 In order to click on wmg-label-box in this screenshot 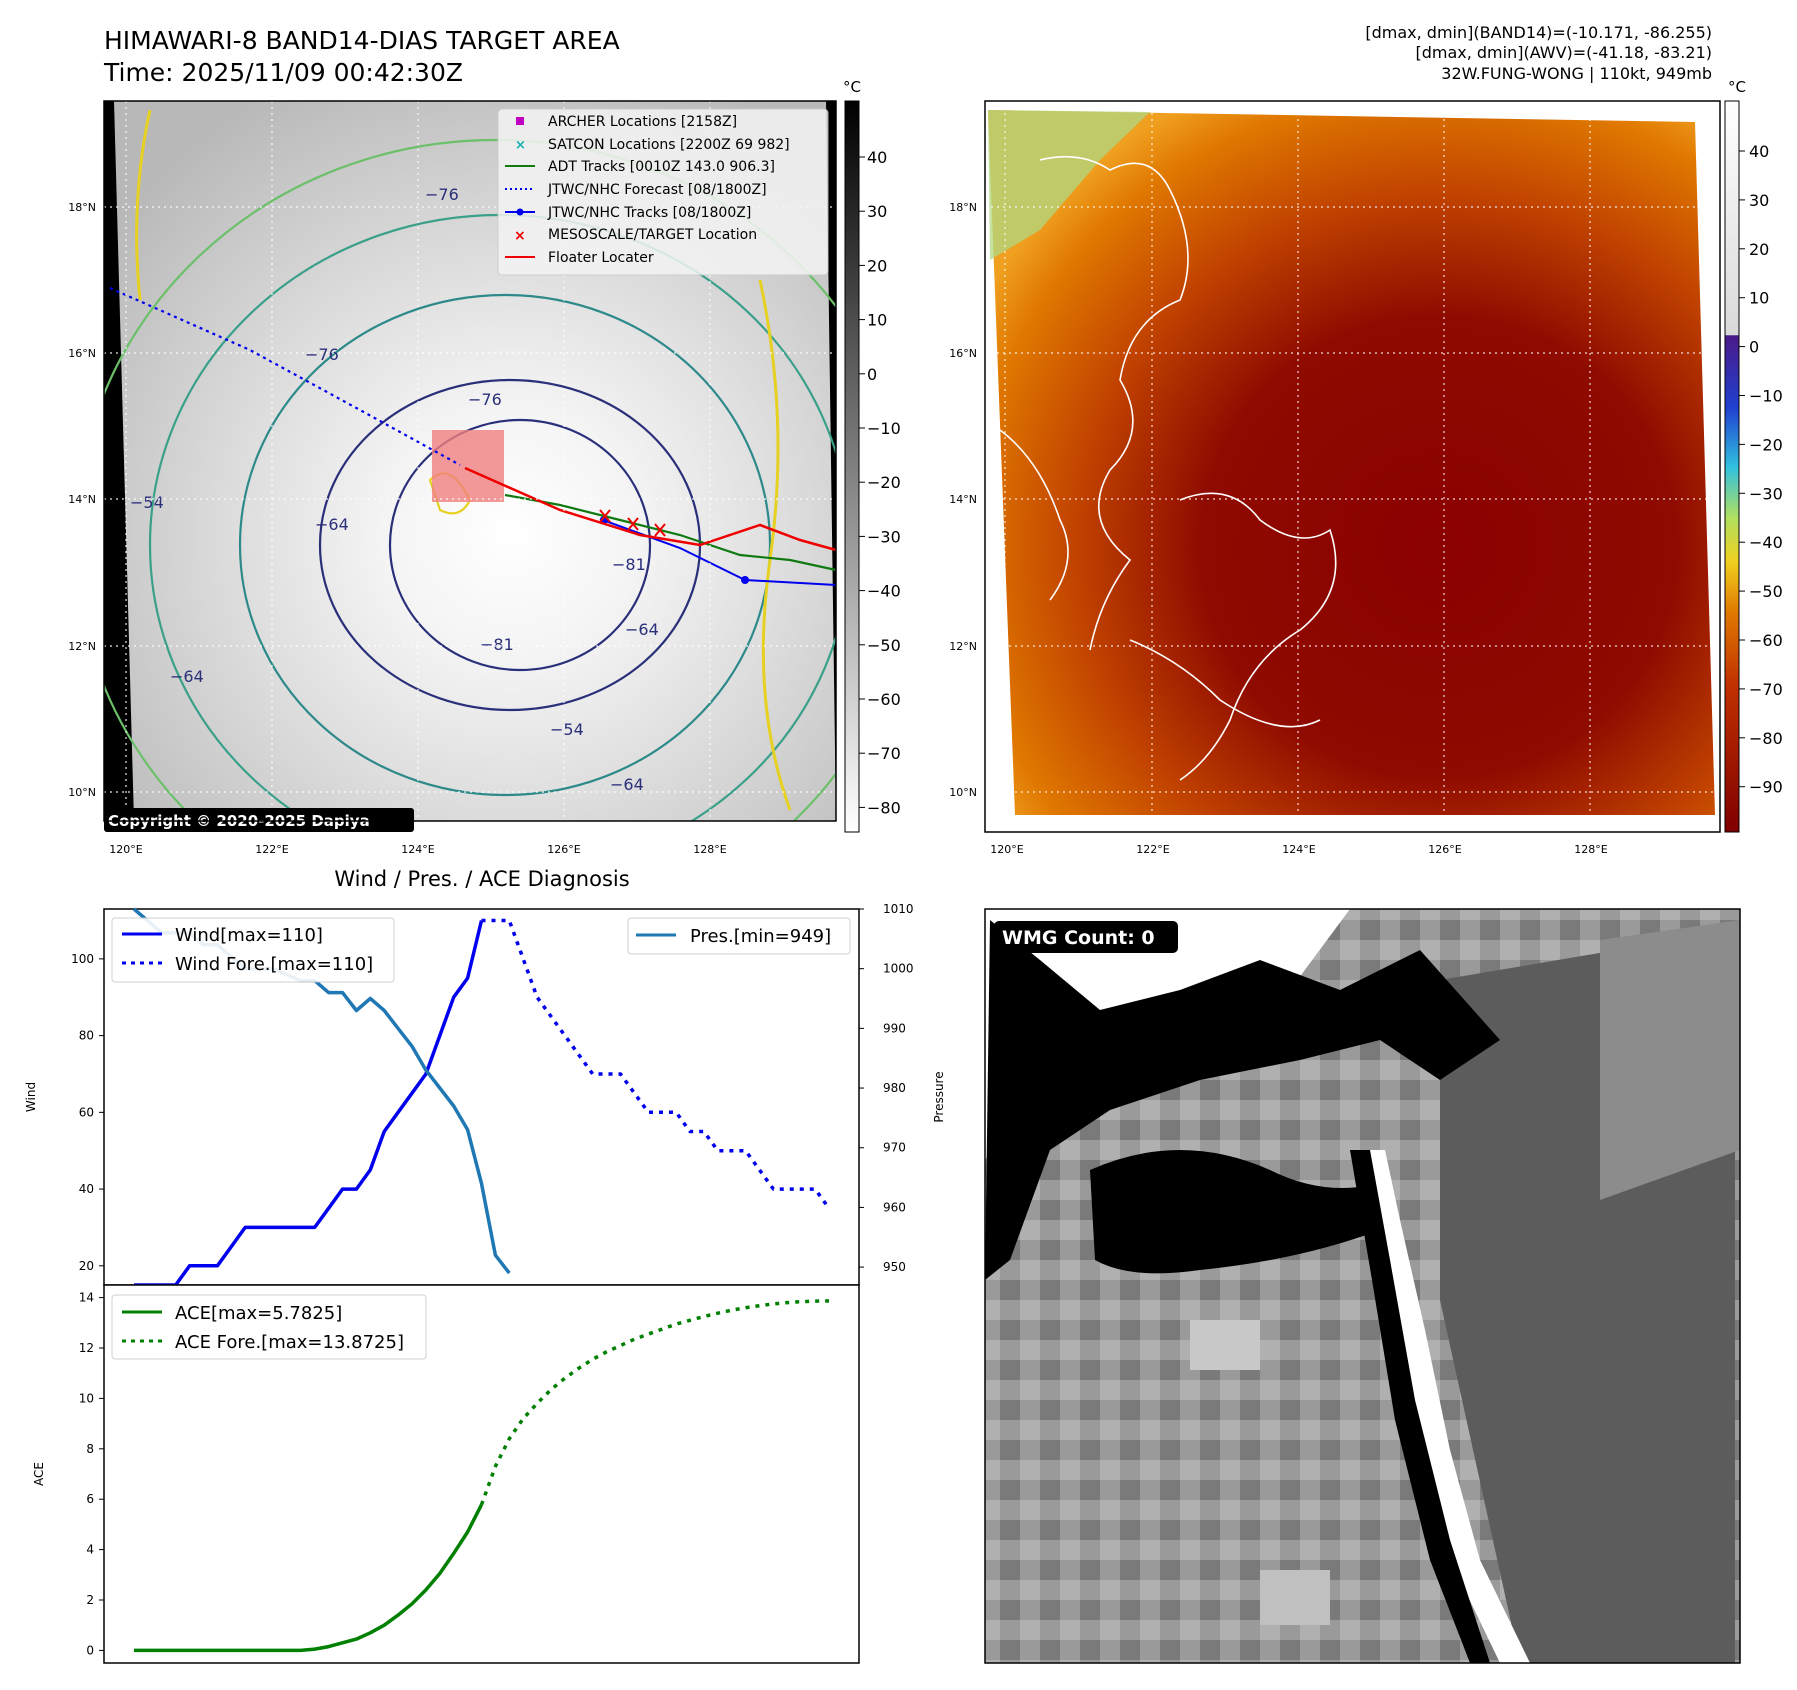, I will do `click(1086, 937)`.